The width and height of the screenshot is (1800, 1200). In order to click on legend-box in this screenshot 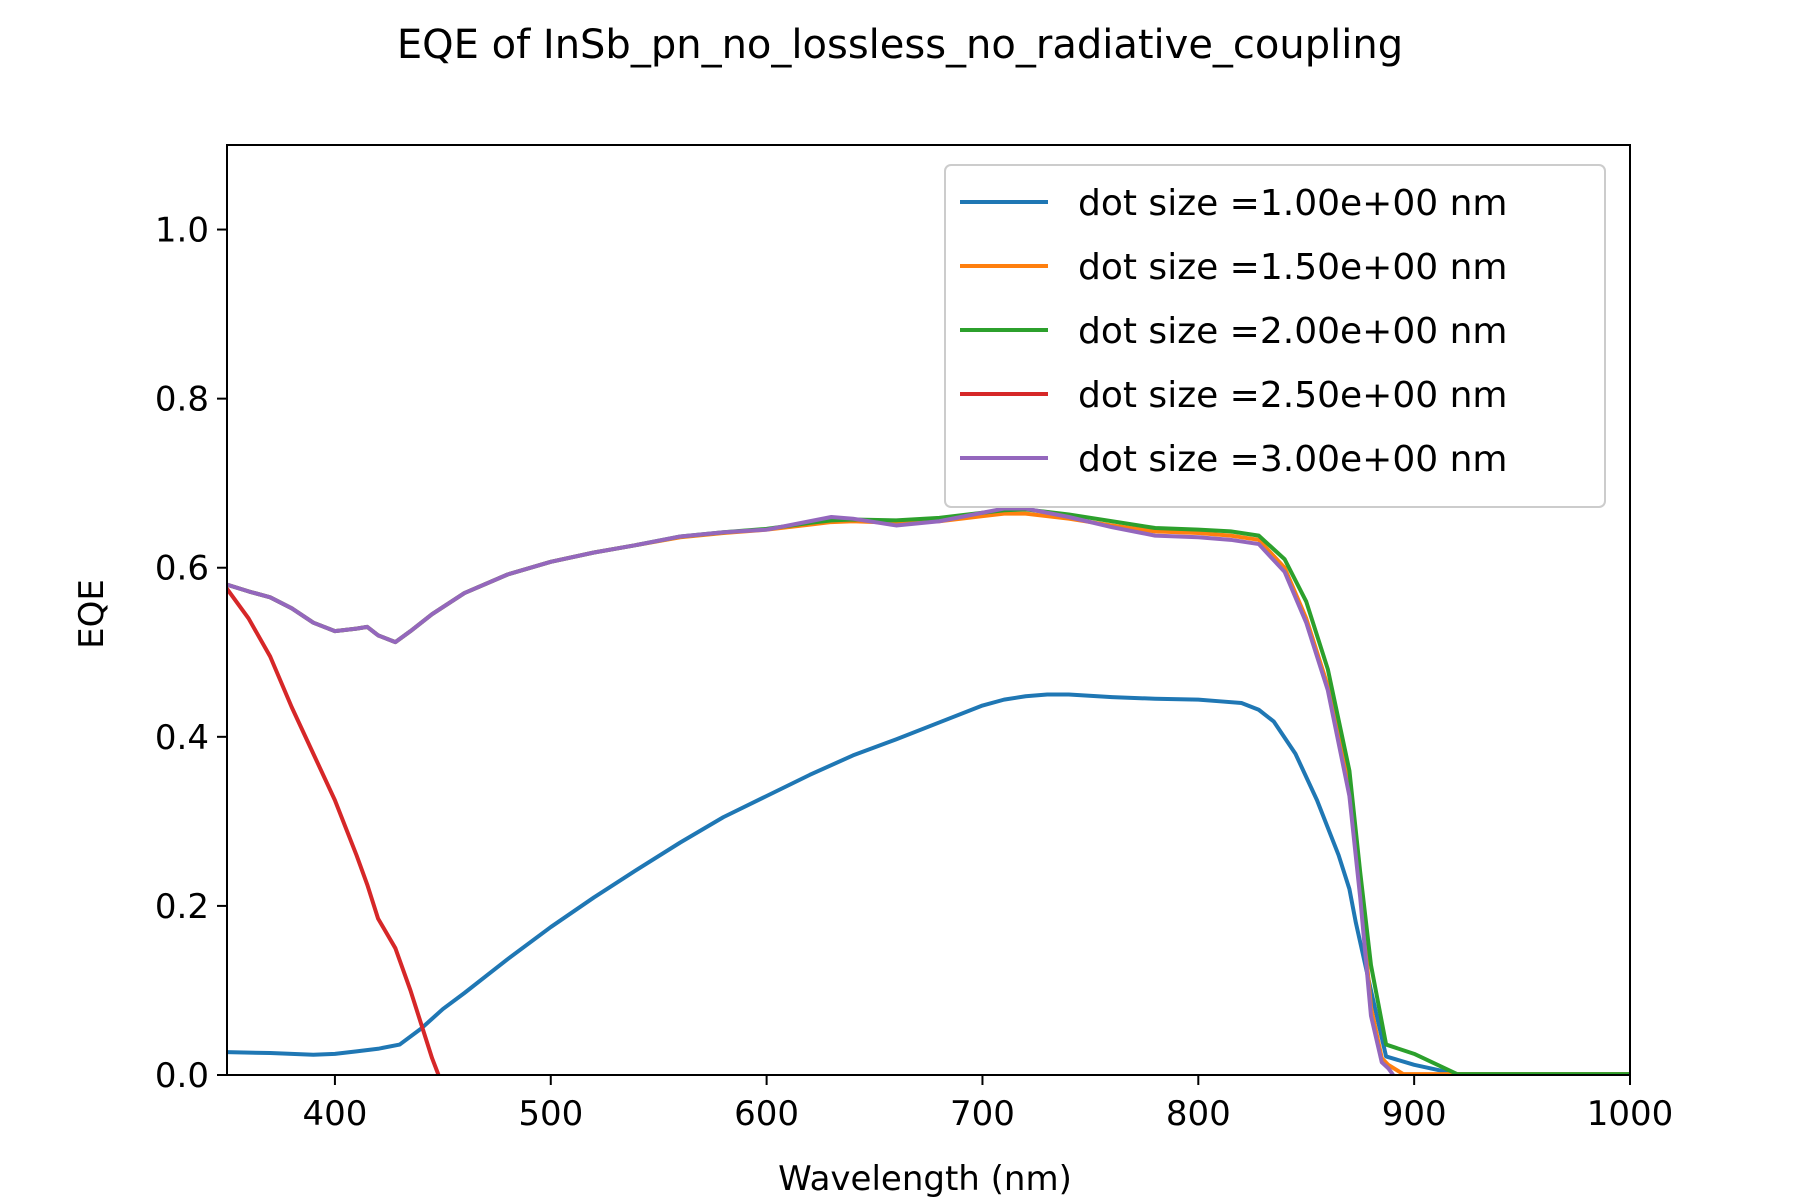, I will do `click(1275, 336)`.